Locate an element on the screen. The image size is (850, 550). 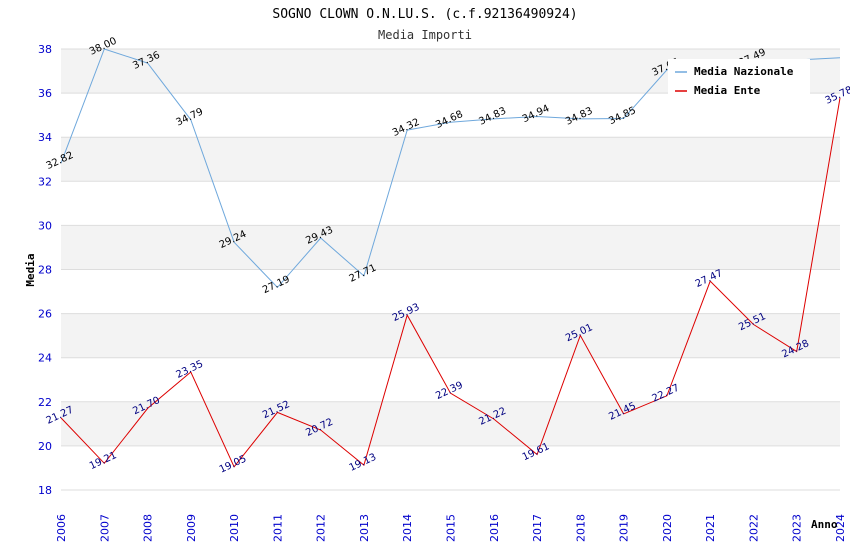
x-tick-label-2017: 2017 is located at coordinates (537, 528).